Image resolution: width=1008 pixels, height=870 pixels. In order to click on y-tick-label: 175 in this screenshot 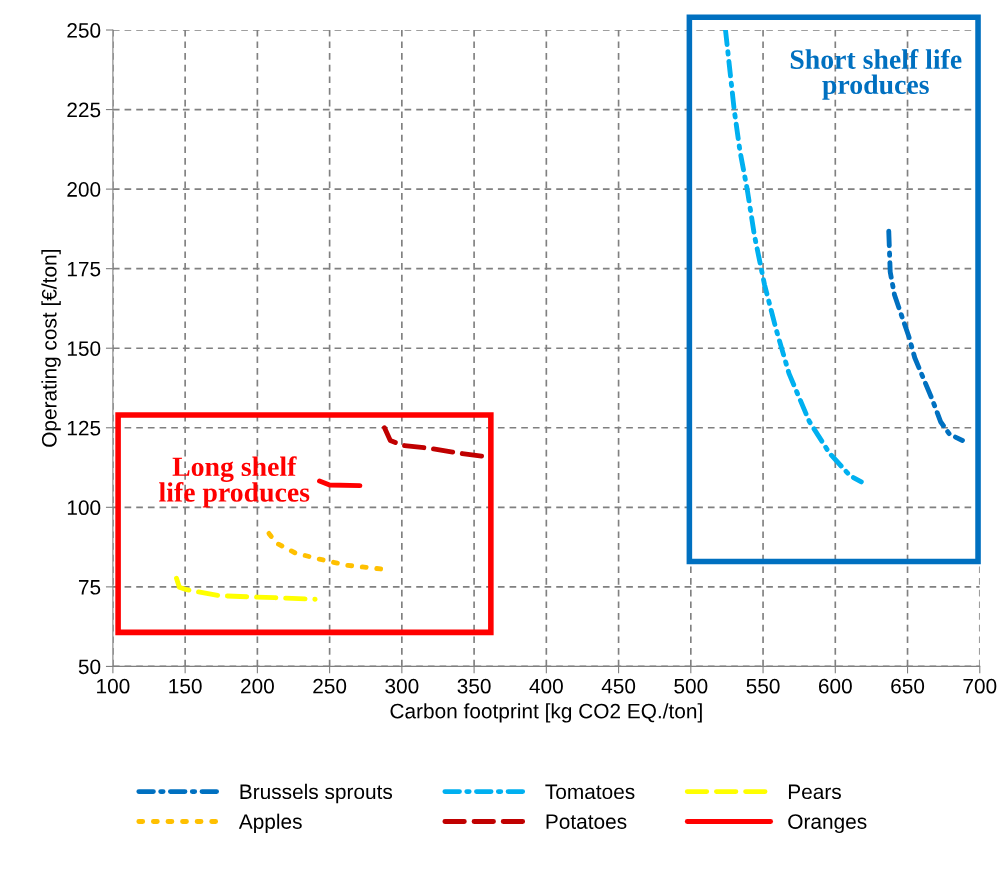, I will do `click(84, 269)`.